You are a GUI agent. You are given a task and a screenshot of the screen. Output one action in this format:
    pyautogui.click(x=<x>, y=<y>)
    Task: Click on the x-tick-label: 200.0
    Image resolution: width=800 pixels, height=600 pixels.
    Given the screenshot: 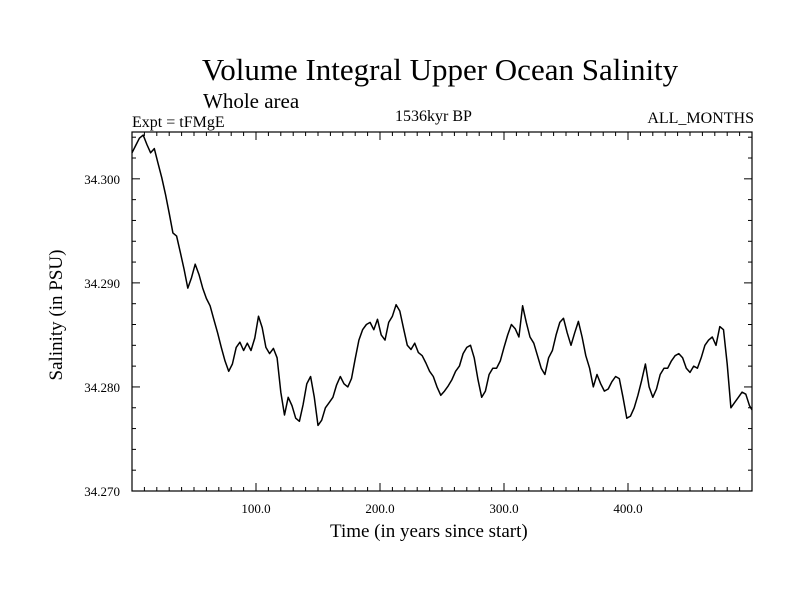 What is the action you would take?
    pyautogui.click(x=379, y=508)
    